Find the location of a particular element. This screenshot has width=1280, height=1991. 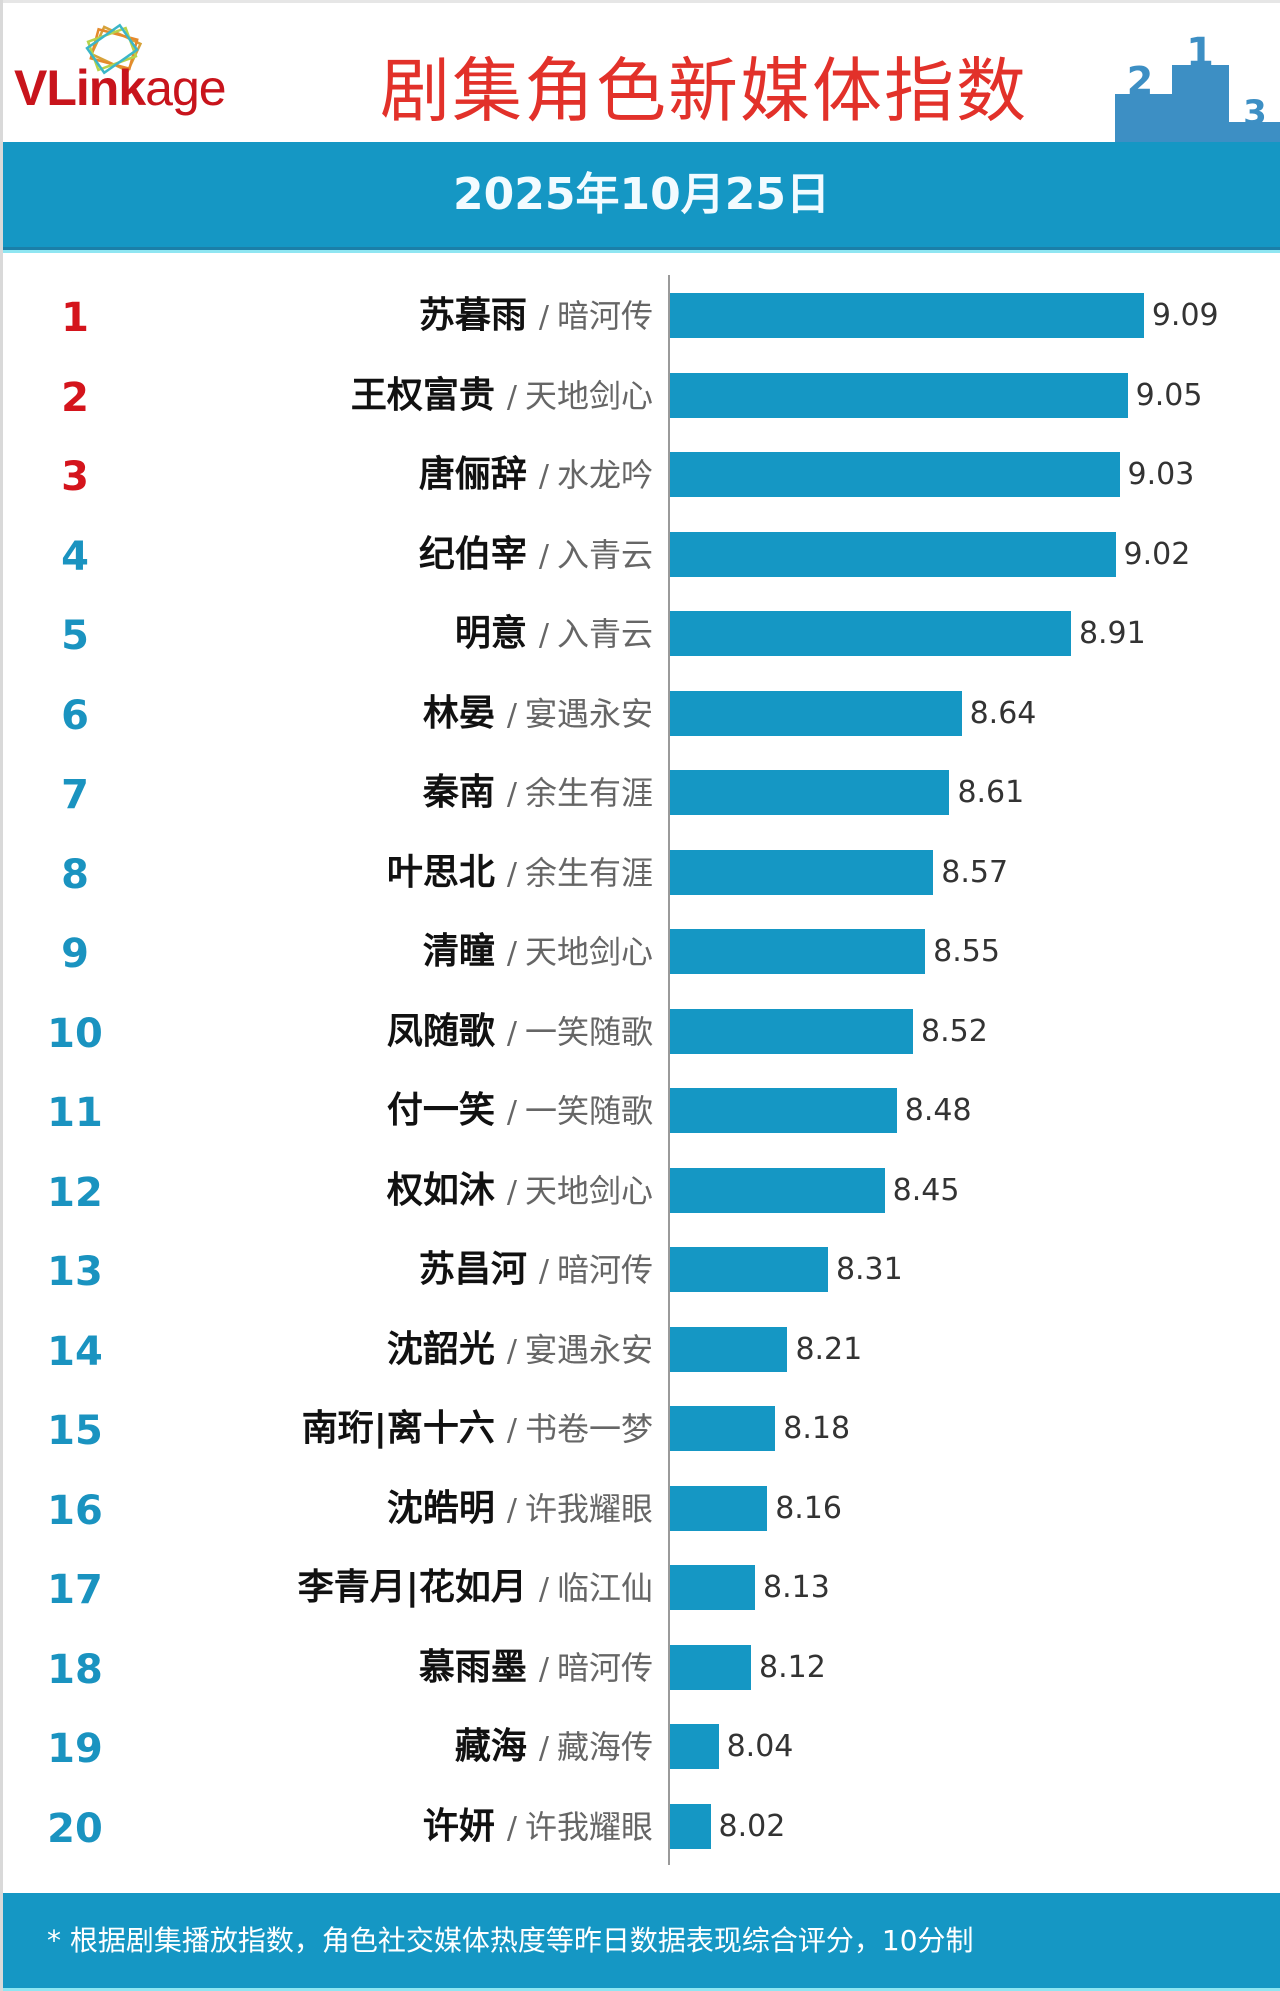

podium-second-label: 2 is located at coordinates (1140, 81).